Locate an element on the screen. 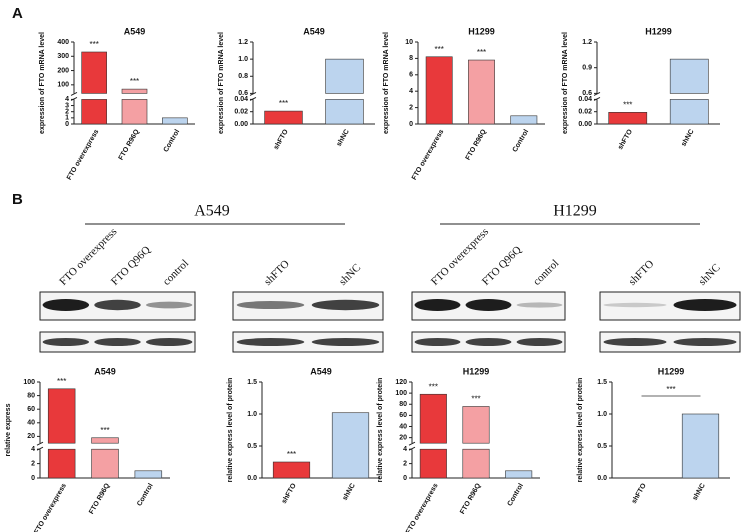 The image size is (753, 532). y-tick-label: 8 is located at coordinates (411, 58).